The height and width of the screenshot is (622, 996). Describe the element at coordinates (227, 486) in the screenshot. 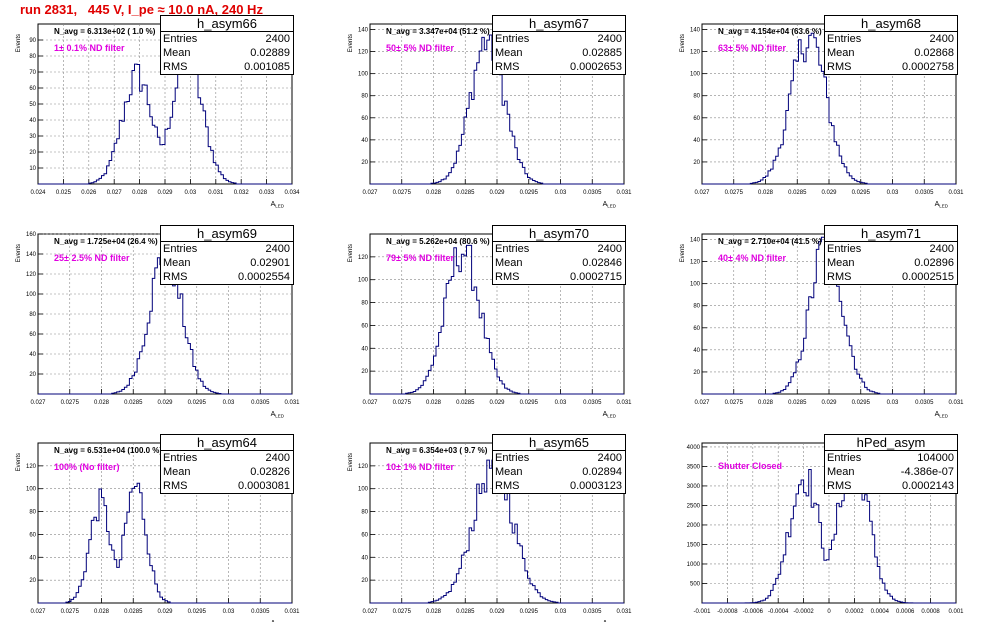

I see `stats-row-rms: RMS 0.0003081` at that location.